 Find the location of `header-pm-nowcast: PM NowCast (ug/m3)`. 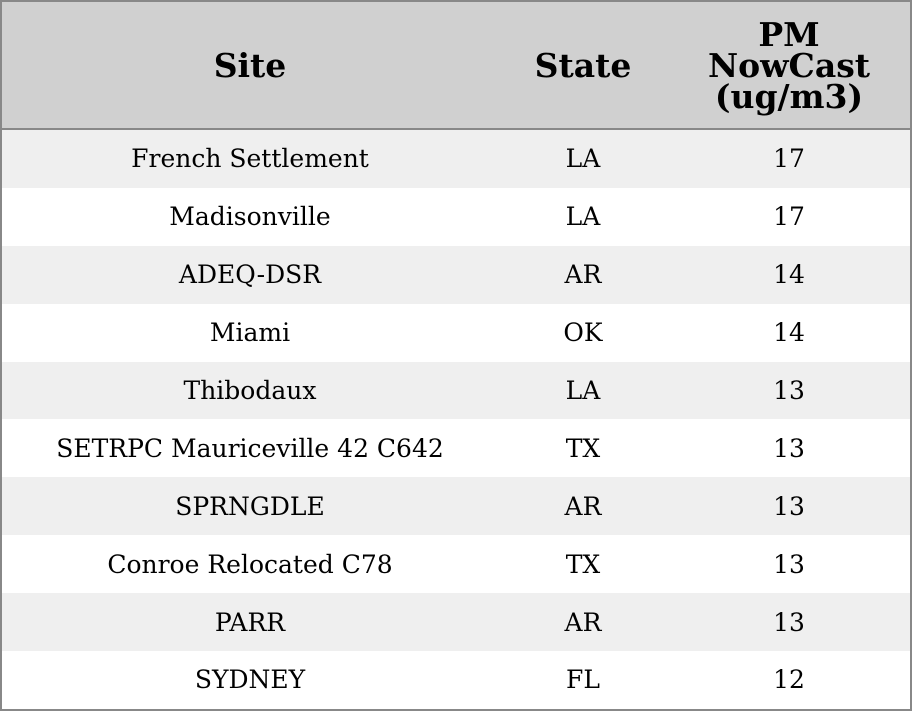

header-pm-nowcast: PM NowCast (ug/m3) is located at coordinates (789, 65).